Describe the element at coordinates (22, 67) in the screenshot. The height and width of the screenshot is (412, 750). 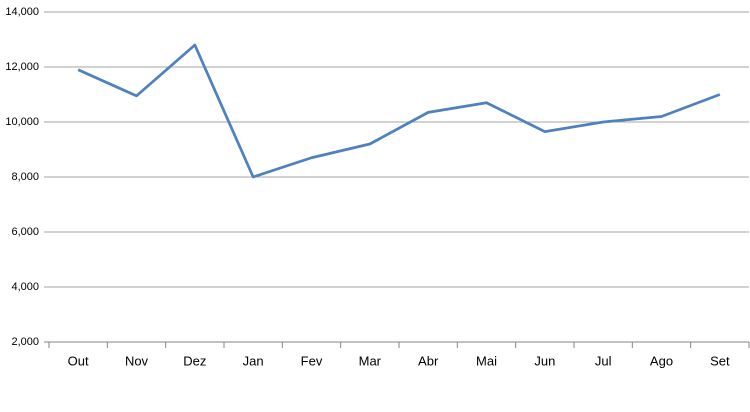
I see `y-tick-label: 12,000` at that location.